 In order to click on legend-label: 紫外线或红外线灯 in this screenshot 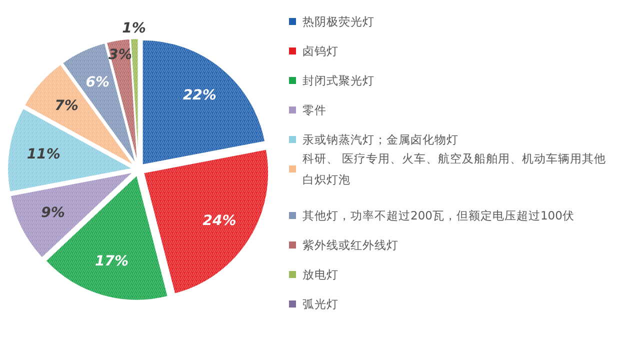, I will do `click(350, 245)`.